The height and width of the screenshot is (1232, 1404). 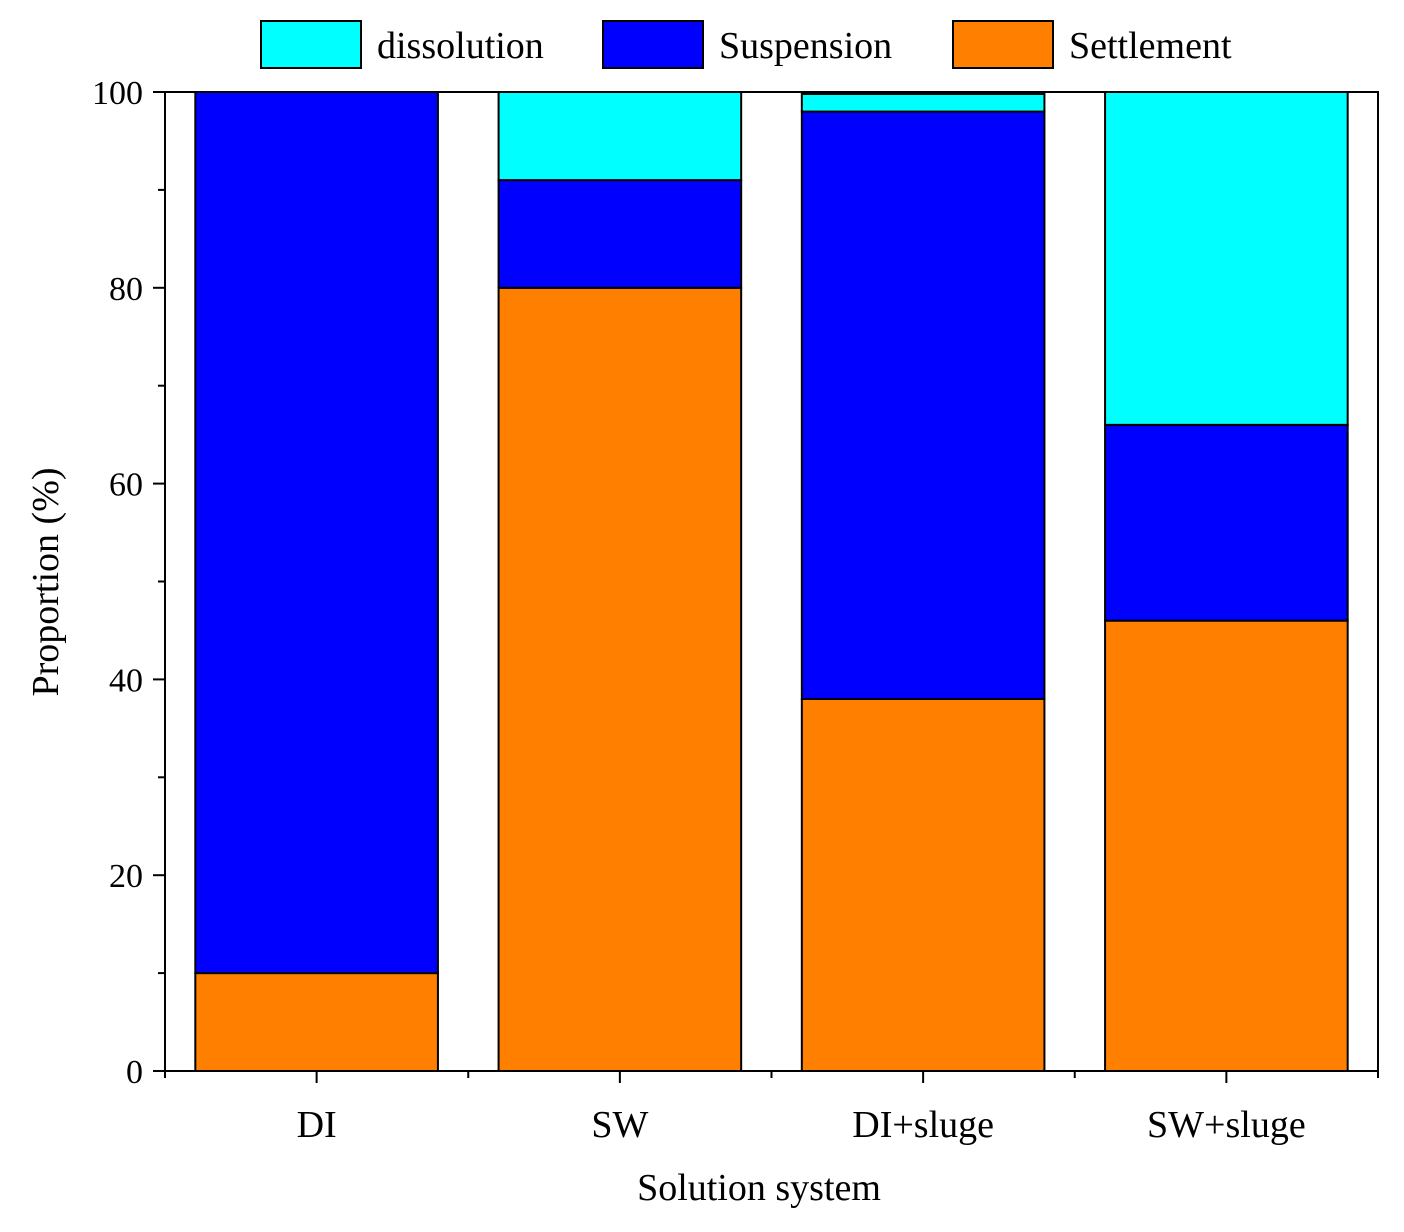 What do you see at coordinates (117, 93) in the screenshot?
I see `y-tick-label-100: 100` at bounding box center [117, 93].